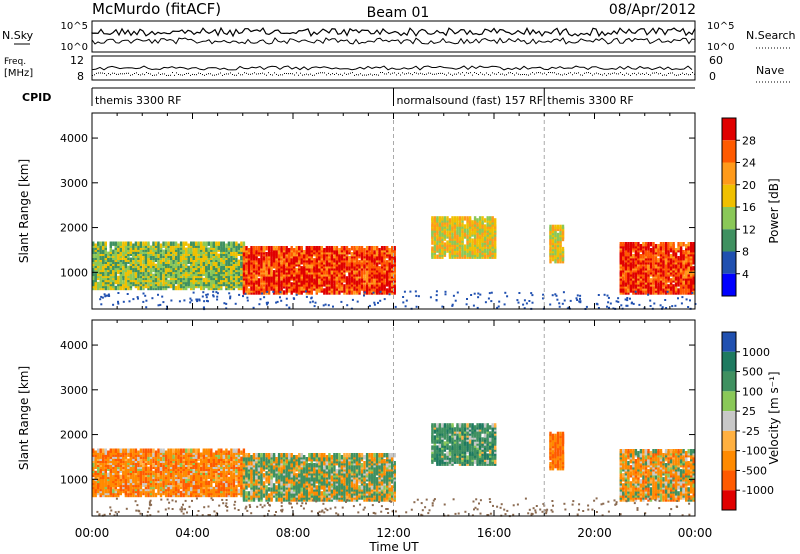 Image resolution: width=800 pixels, height=554 pixels. I want to click on power-colorbar: 28 24 20 16 12 8 4, so click(738, 207).